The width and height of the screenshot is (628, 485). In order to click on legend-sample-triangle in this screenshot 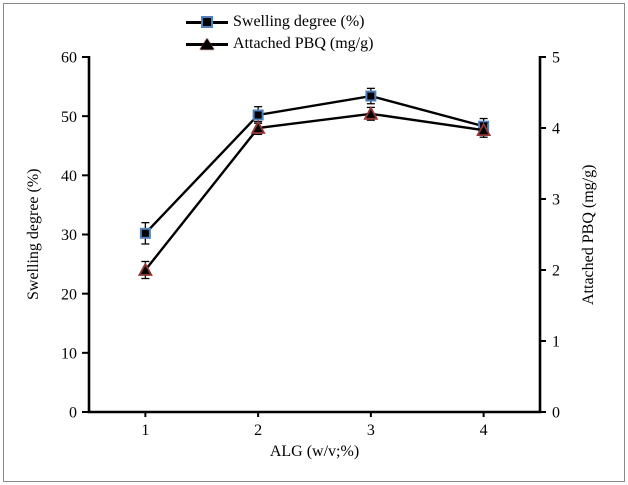, I will do `click(207, 44)`.